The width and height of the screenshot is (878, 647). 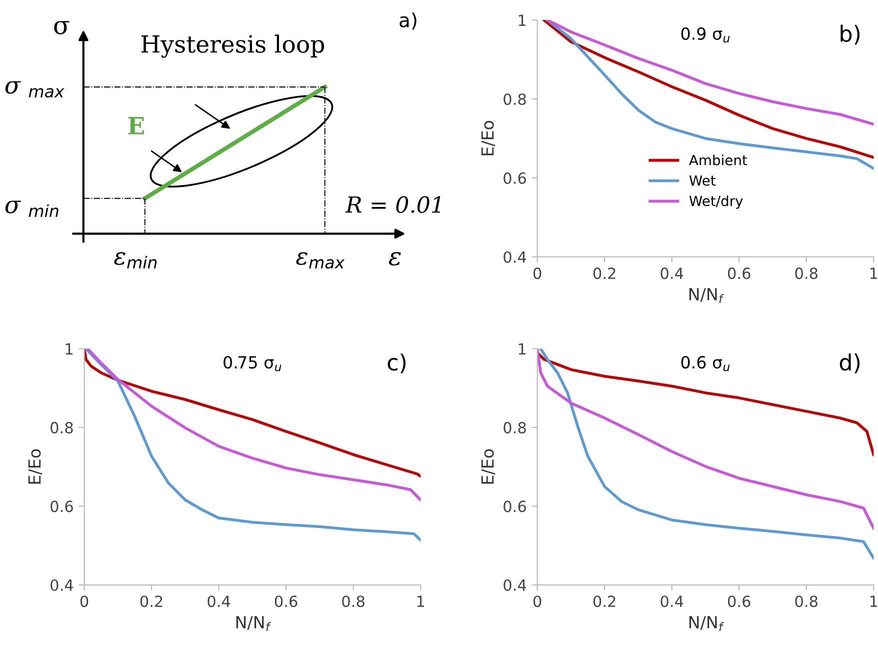 What do you see at coordinates (62, 27) in the screenshot?
I see `text: σ` at bounding box center [62, 27].